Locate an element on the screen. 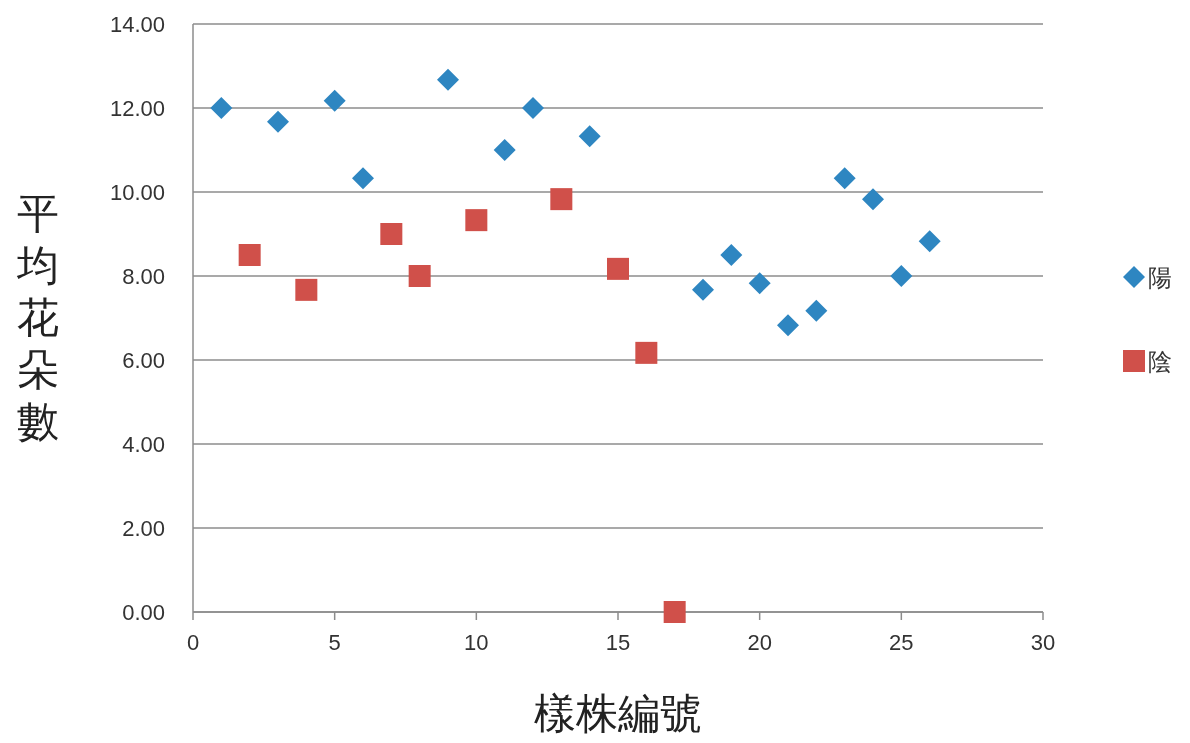 The height and width of the screenshot is (743, 1190). x-tick-label: 15 is located at coordinates (618, 642).